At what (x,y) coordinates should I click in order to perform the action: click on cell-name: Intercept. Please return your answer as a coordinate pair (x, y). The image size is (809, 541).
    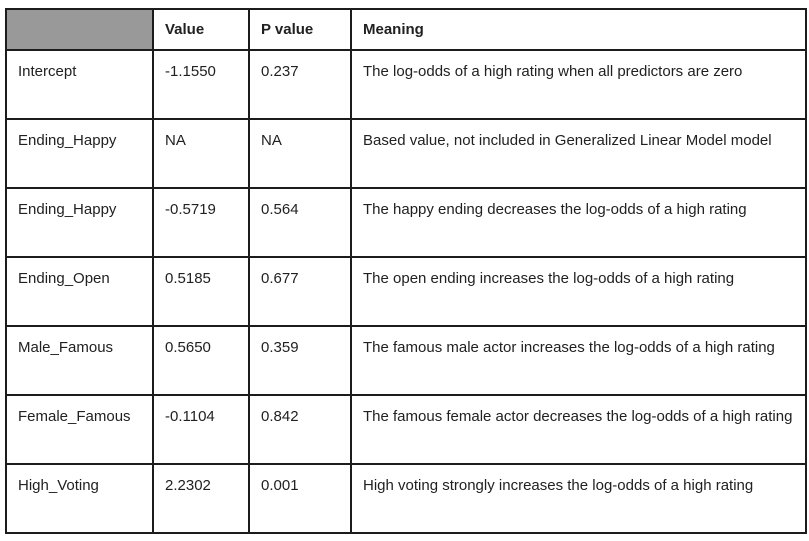
    Looking at the image, I should click on (79, 84).